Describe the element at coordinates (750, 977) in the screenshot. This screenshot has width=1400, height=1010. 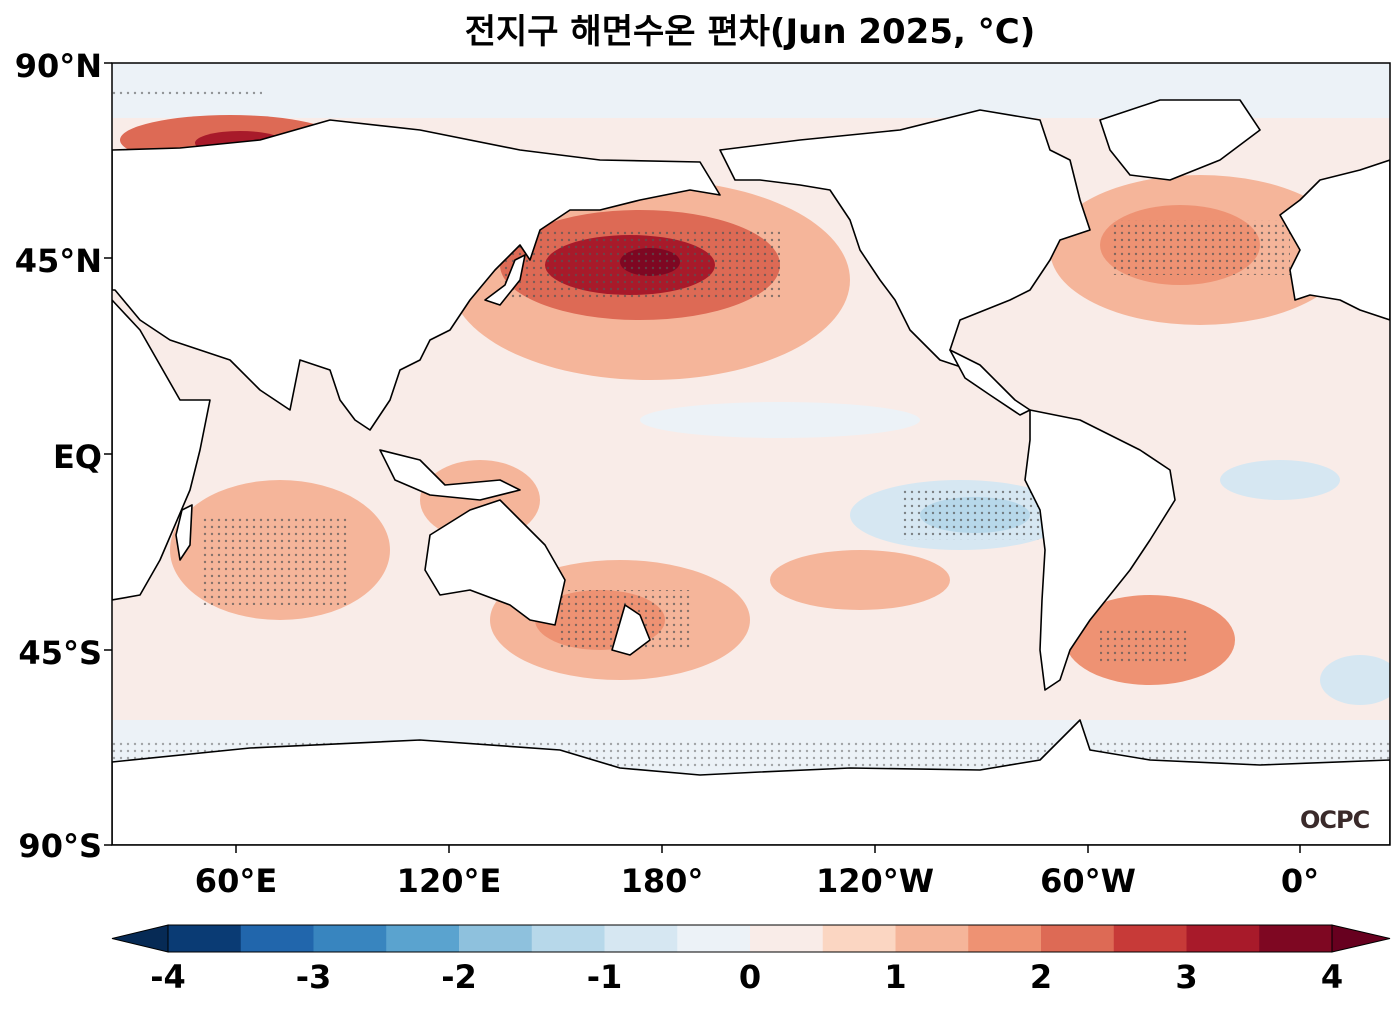
I see `colorbar-tick-label: 0` at that location.